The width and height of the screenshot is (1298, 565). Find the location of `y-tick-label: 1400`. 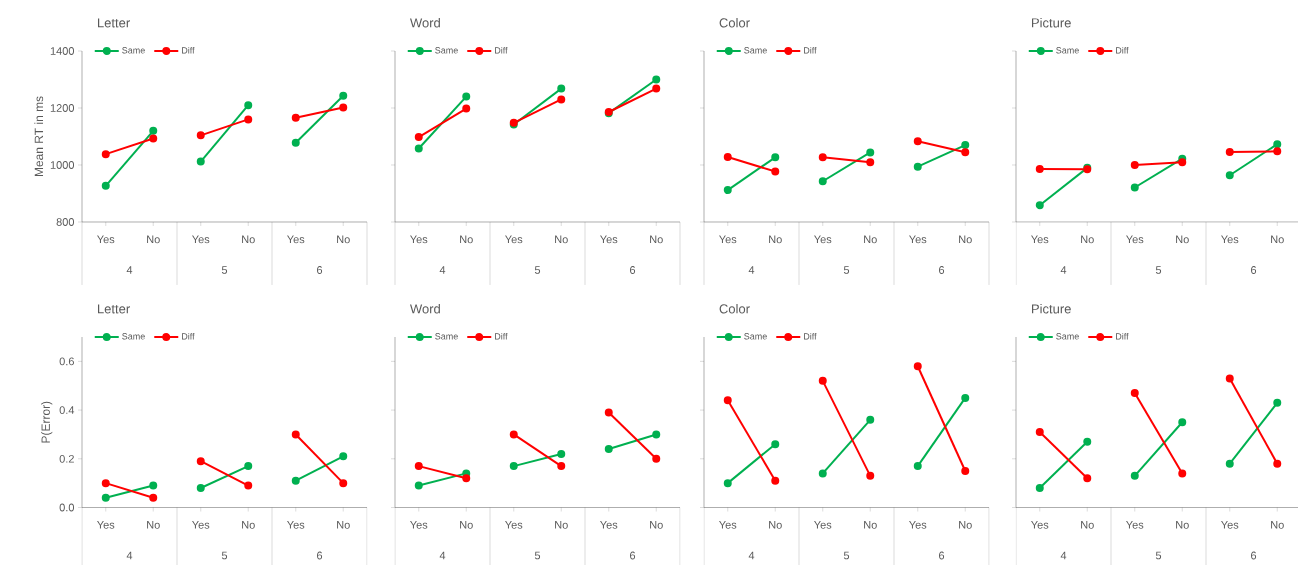

y-tick-label: 1400 is located at coordinates (62, 51).